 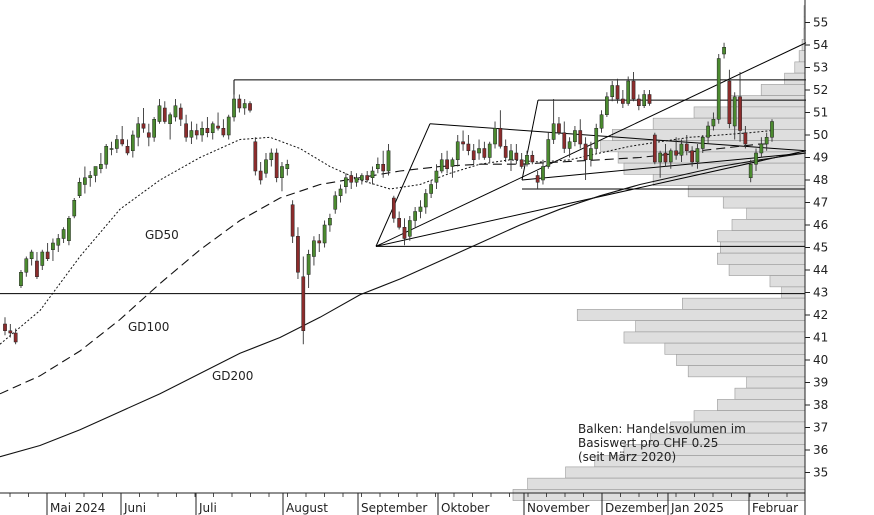 What do you see at coordinates (775, 508) in the screenshot?
I see `x-tick-label: Februar` at bounding box center [775, 508].